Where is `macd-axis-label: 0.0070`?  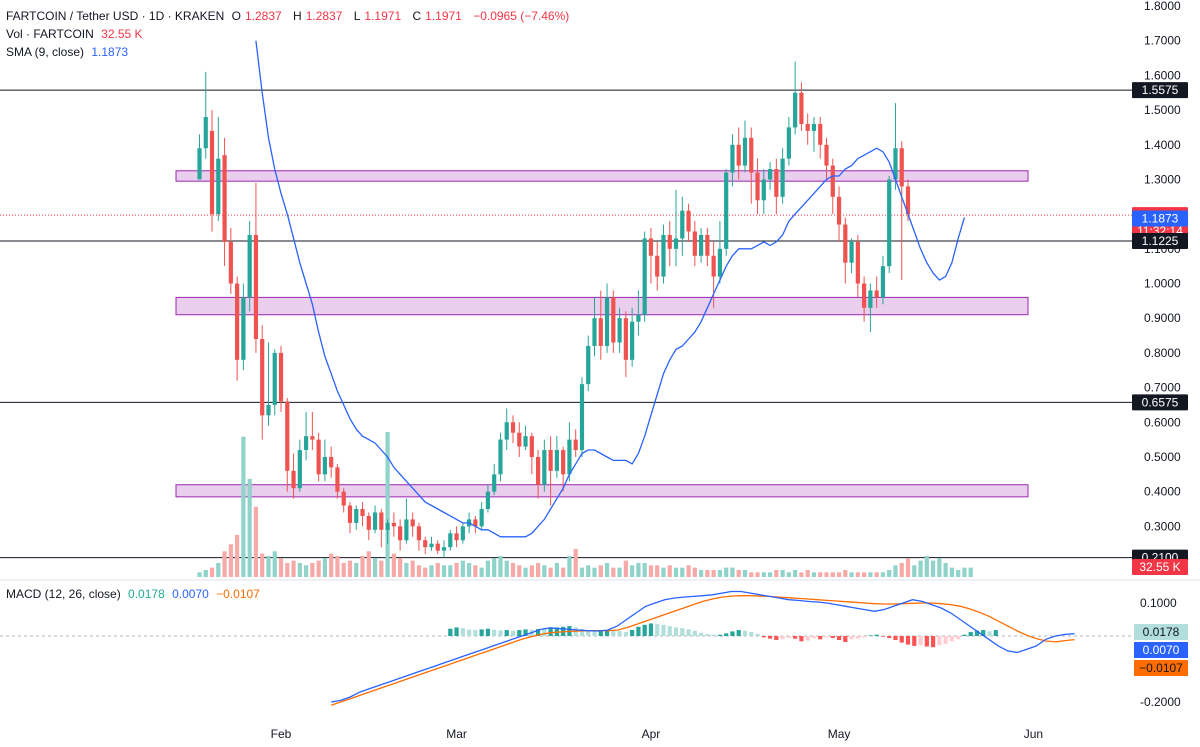 macd-axis-label: 0.0070 is located at coordinates (1161, 650).